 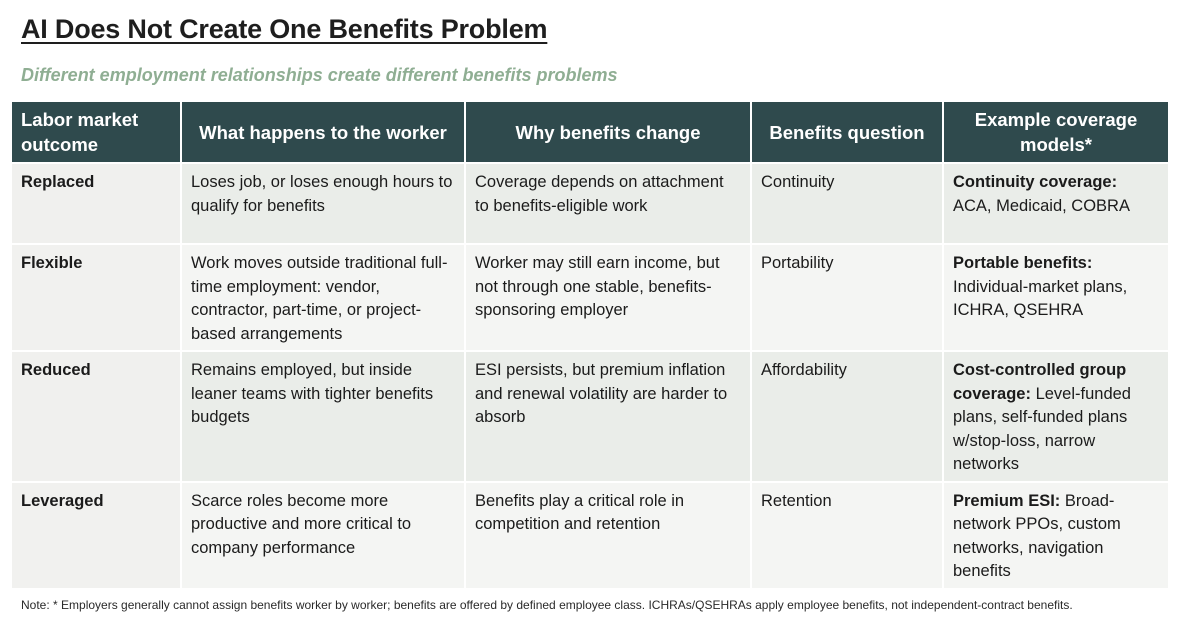 I want to click on page-title: AI Does Not Create One Benefits Problem, so click(x=284, y=29).